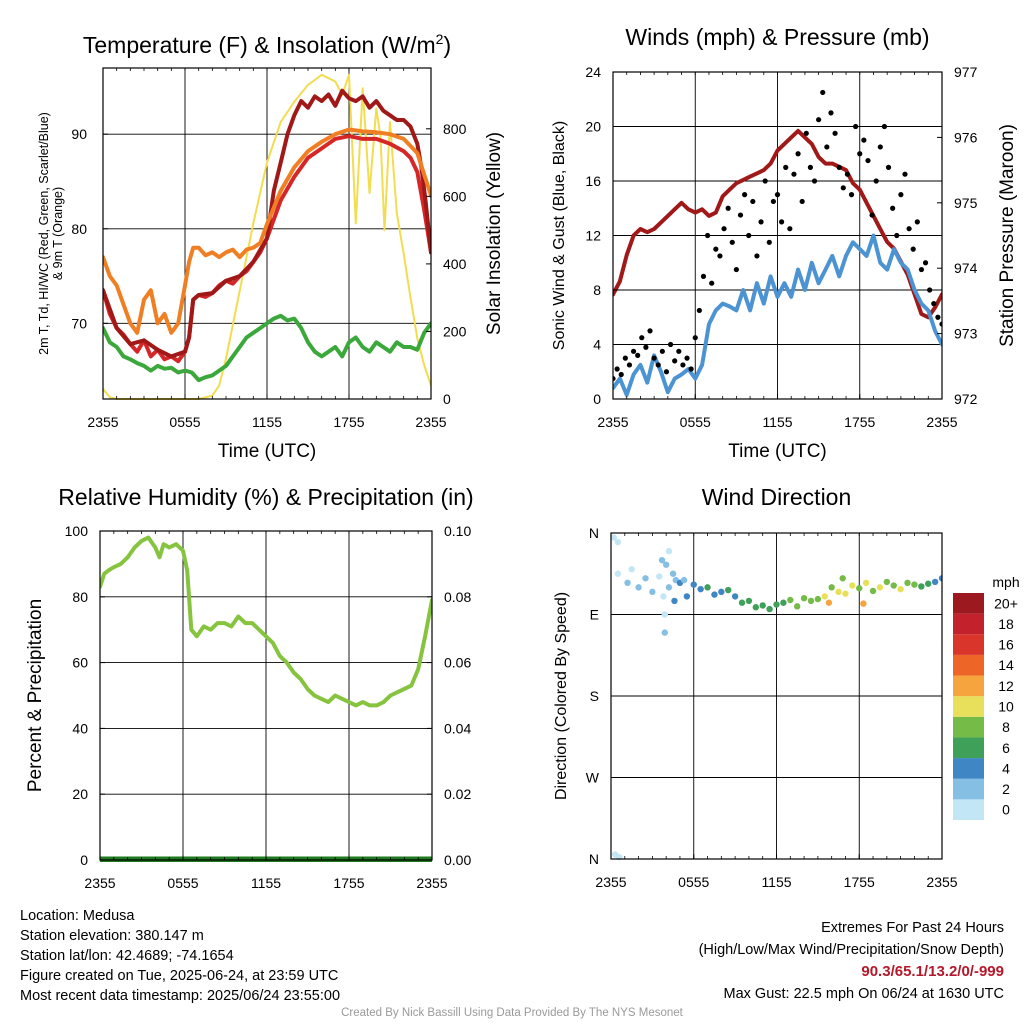  What do you see at coordinates (777, 315) in the screenshot?
I see `series-line-sonic-wind` at bounding box center [777, 315].